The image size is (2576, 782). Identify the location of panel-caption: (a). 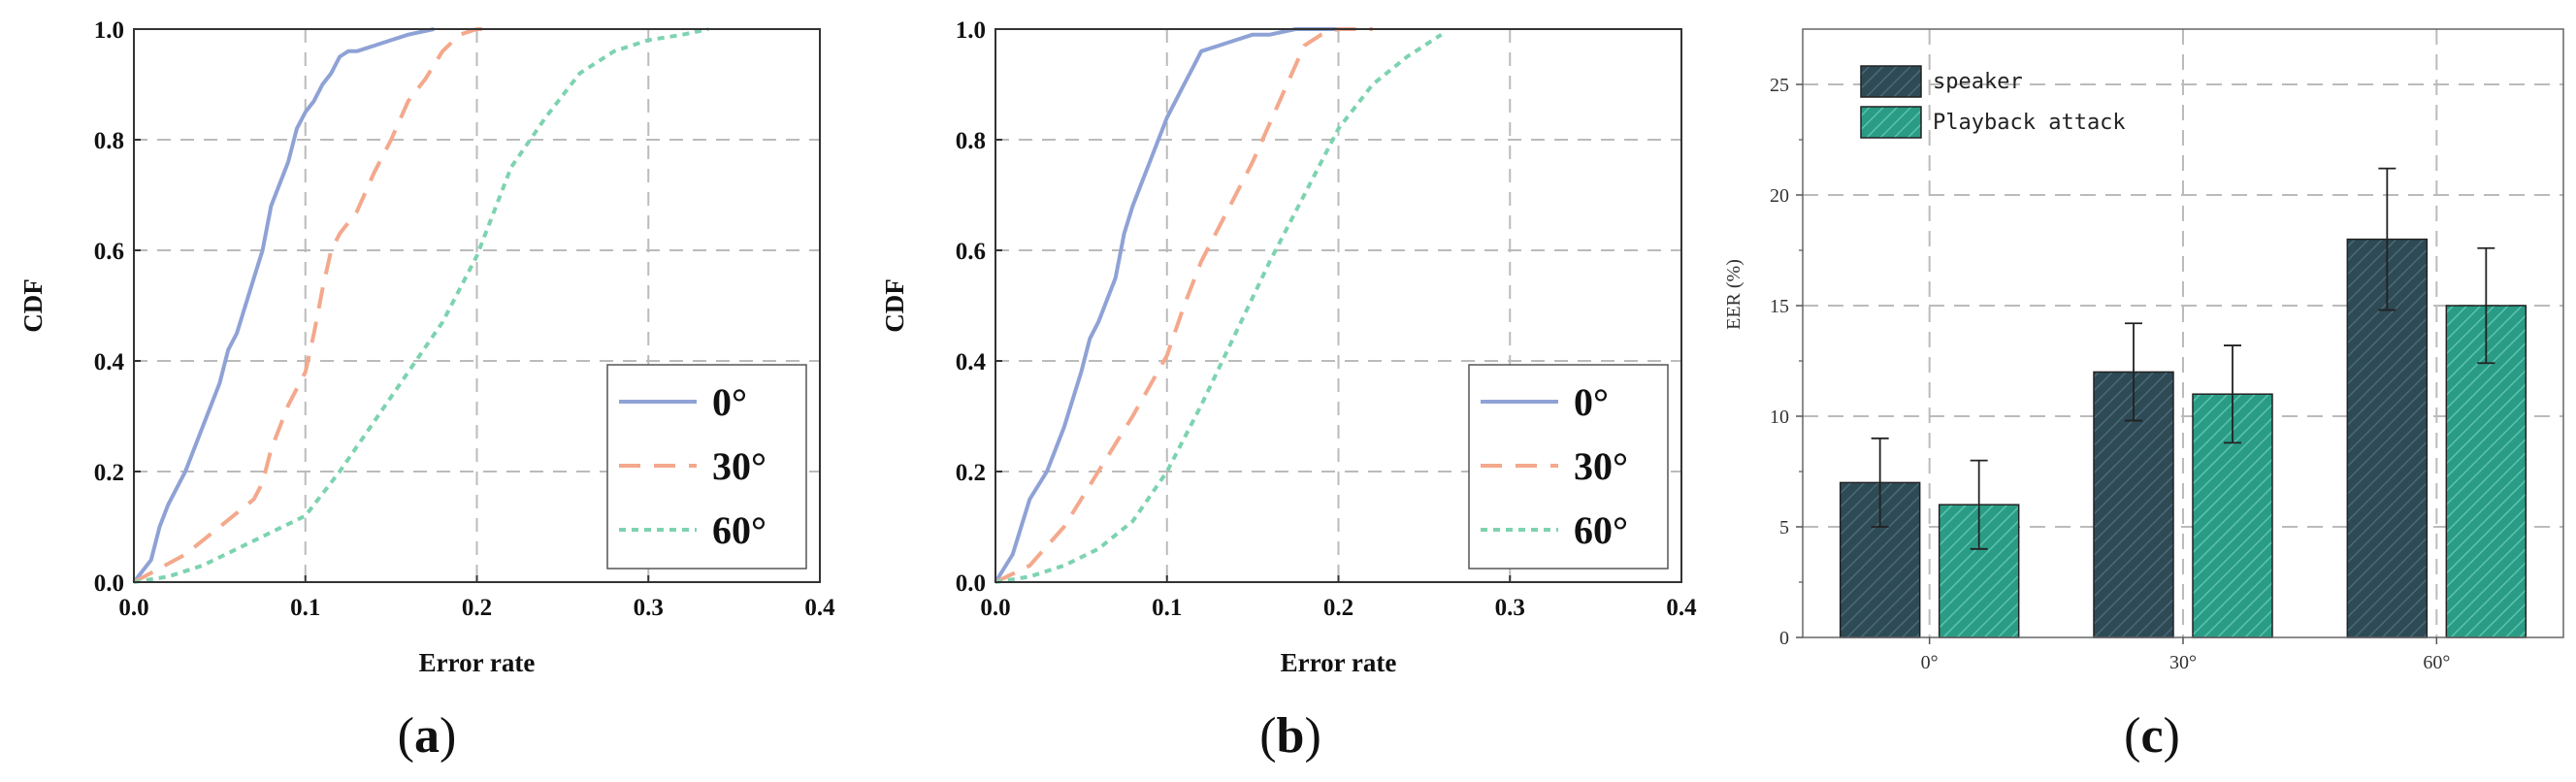
(428, 736).